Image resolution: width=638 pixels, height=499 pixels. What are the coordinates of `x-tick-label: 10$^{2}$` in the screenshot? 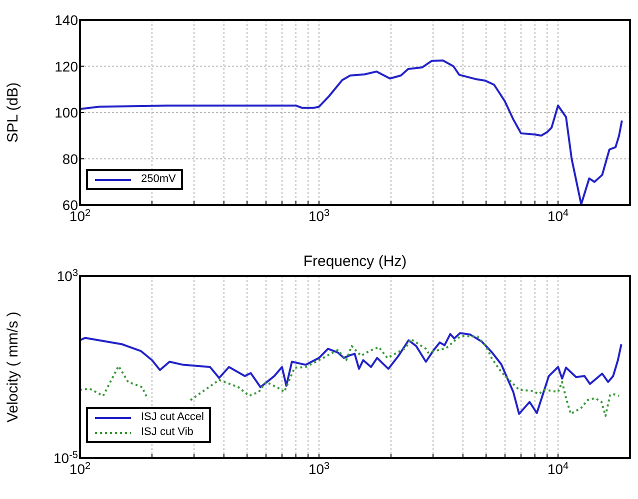 It's located at (80, 468).